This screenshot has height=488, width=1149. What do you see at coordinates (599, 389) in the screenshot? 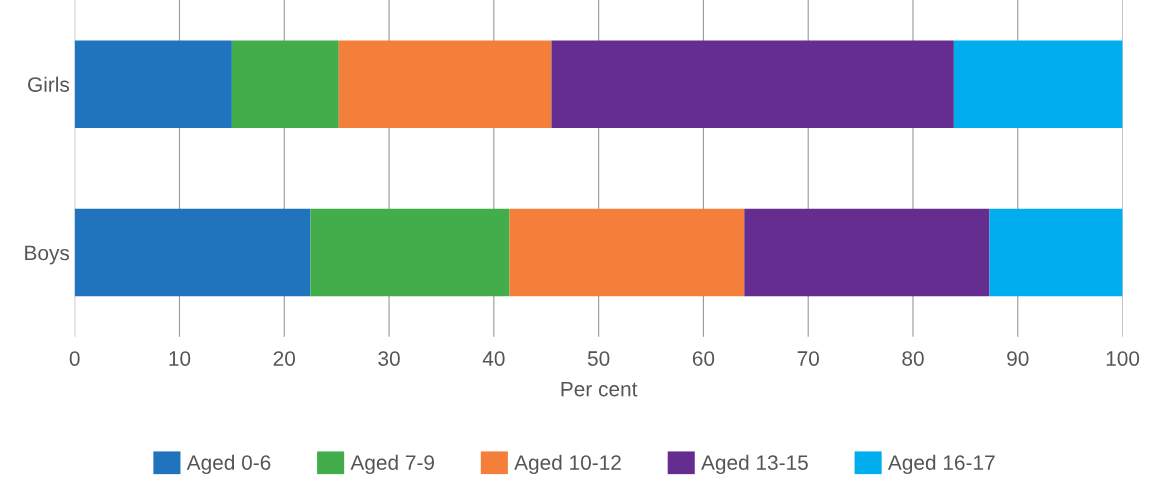
I see `x-axis-title: Per cent` at bounding box center [599, 389].